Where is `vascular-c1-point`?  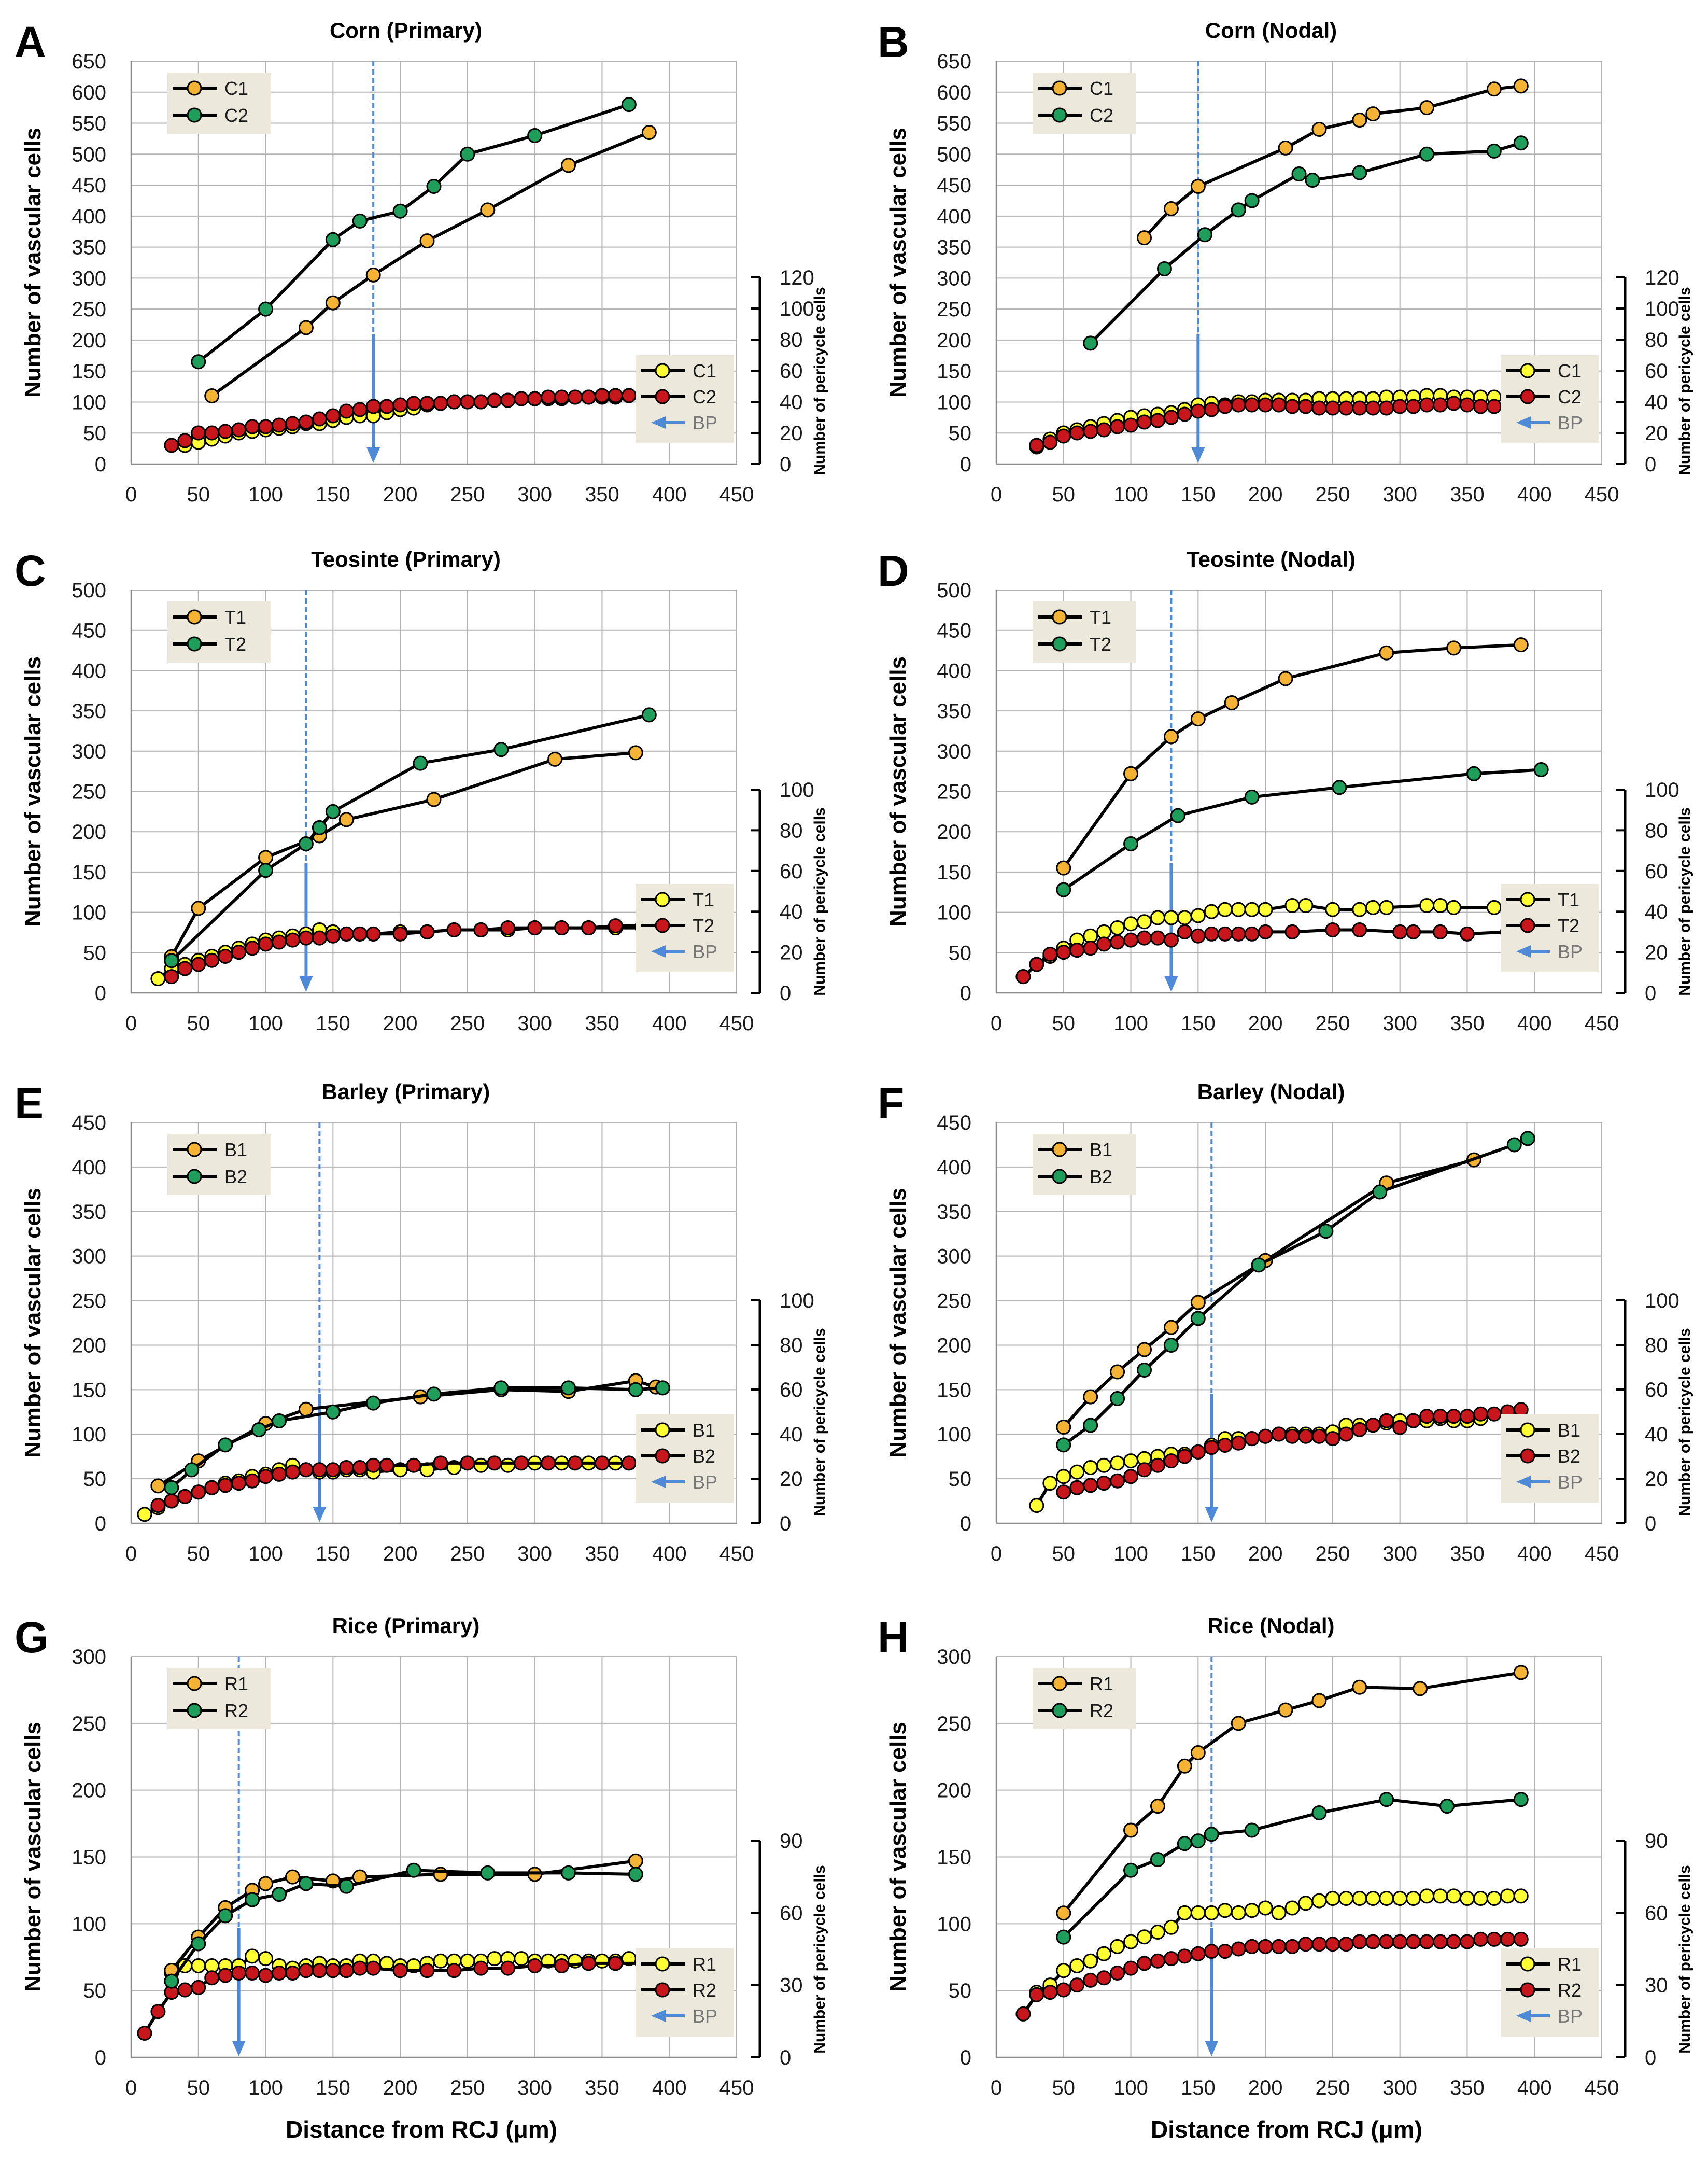
vascular-c1-point is located at coordinates (1144, 238).